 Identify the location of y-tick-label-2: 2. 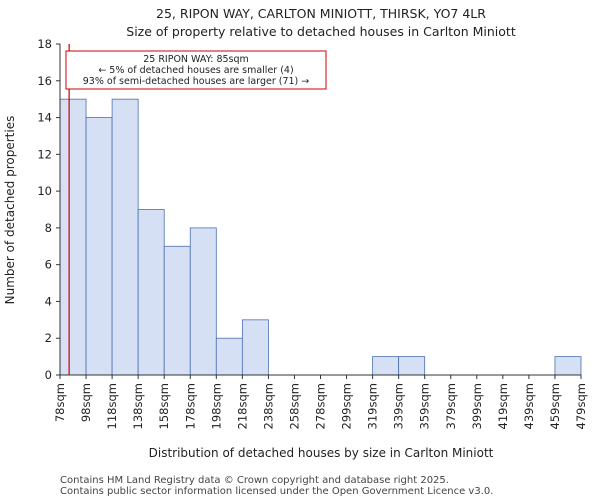
(48, 338).